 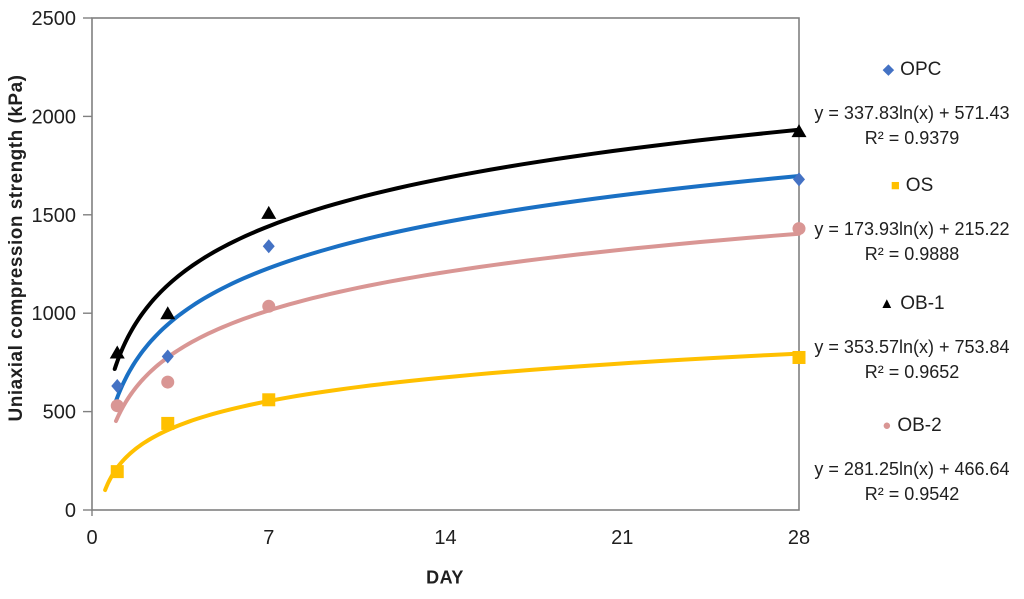 What do you see at coordinates (268, 538) in the screenshot?
I see `x-tick-label: 7` at bounding box center [268, 538].